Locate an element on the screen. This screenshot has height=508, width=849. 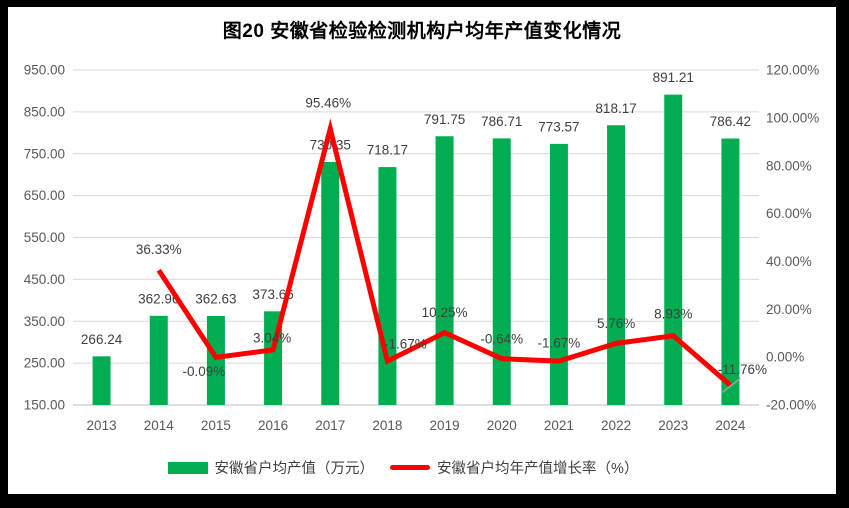
bar-value-label: 266.24 is located at coordinates (102, 339).